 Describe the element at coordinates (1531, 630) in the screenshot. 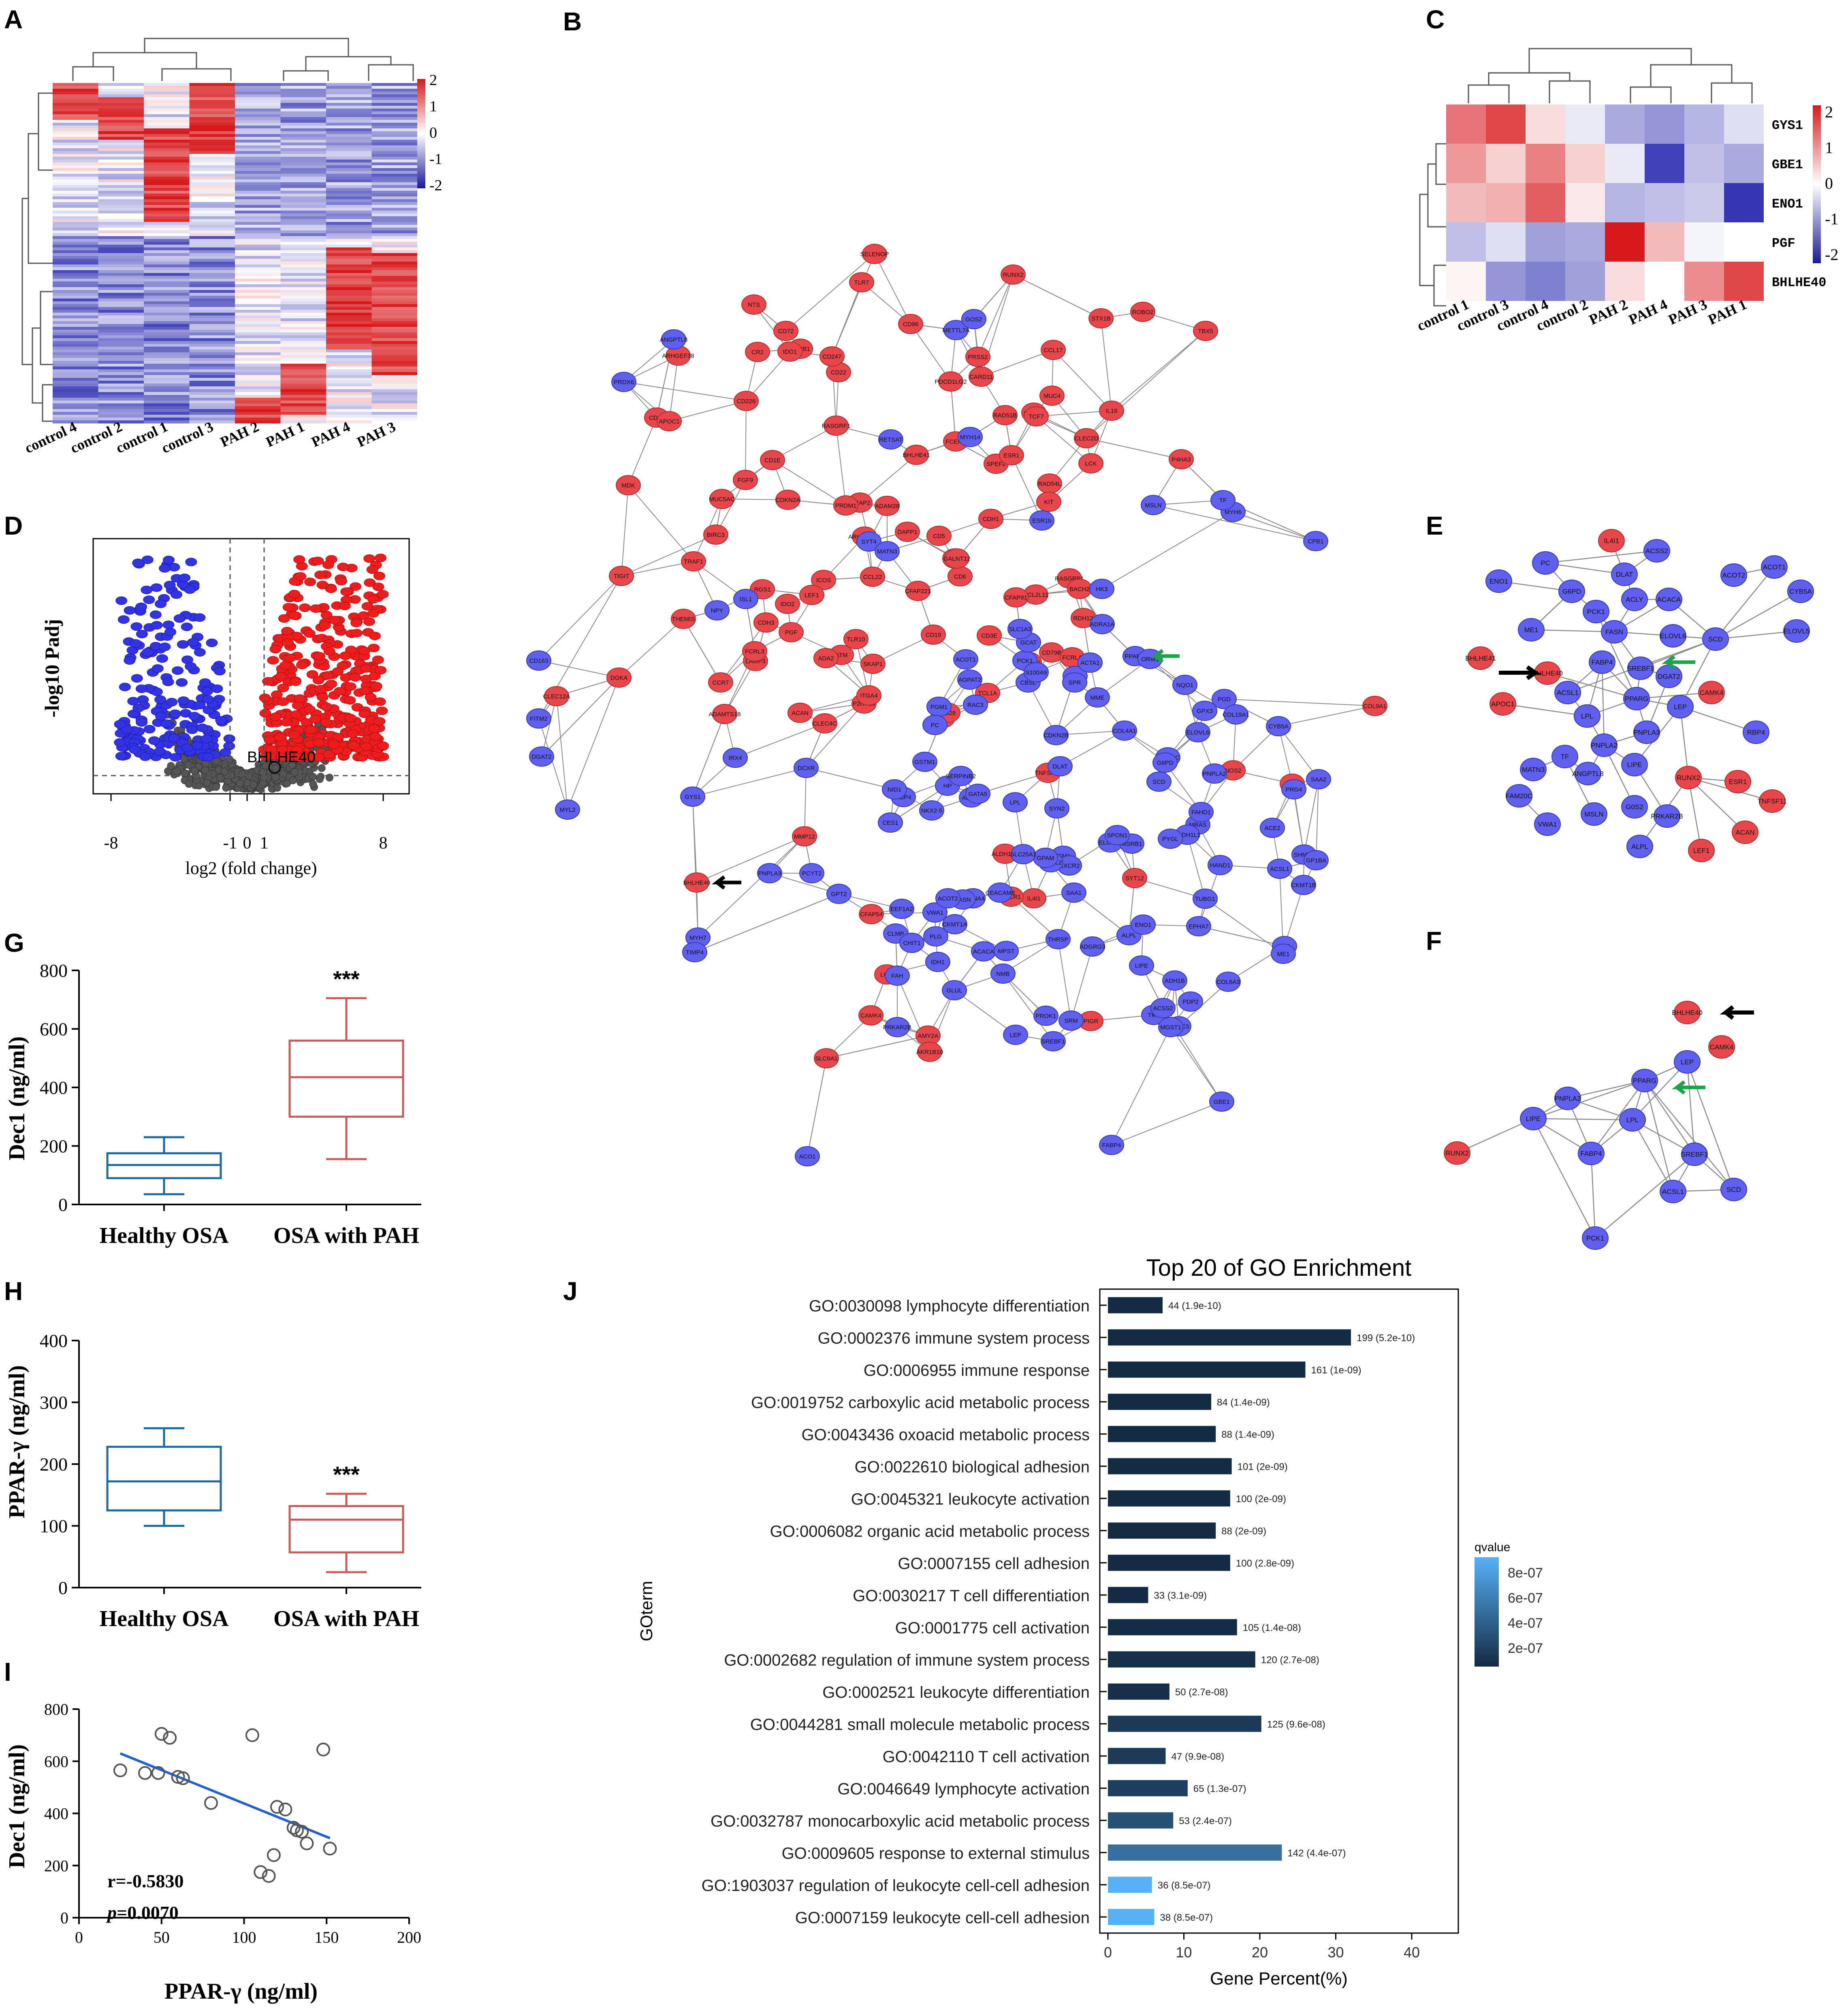

I see `panel-e-node-label: ME1` at that location.